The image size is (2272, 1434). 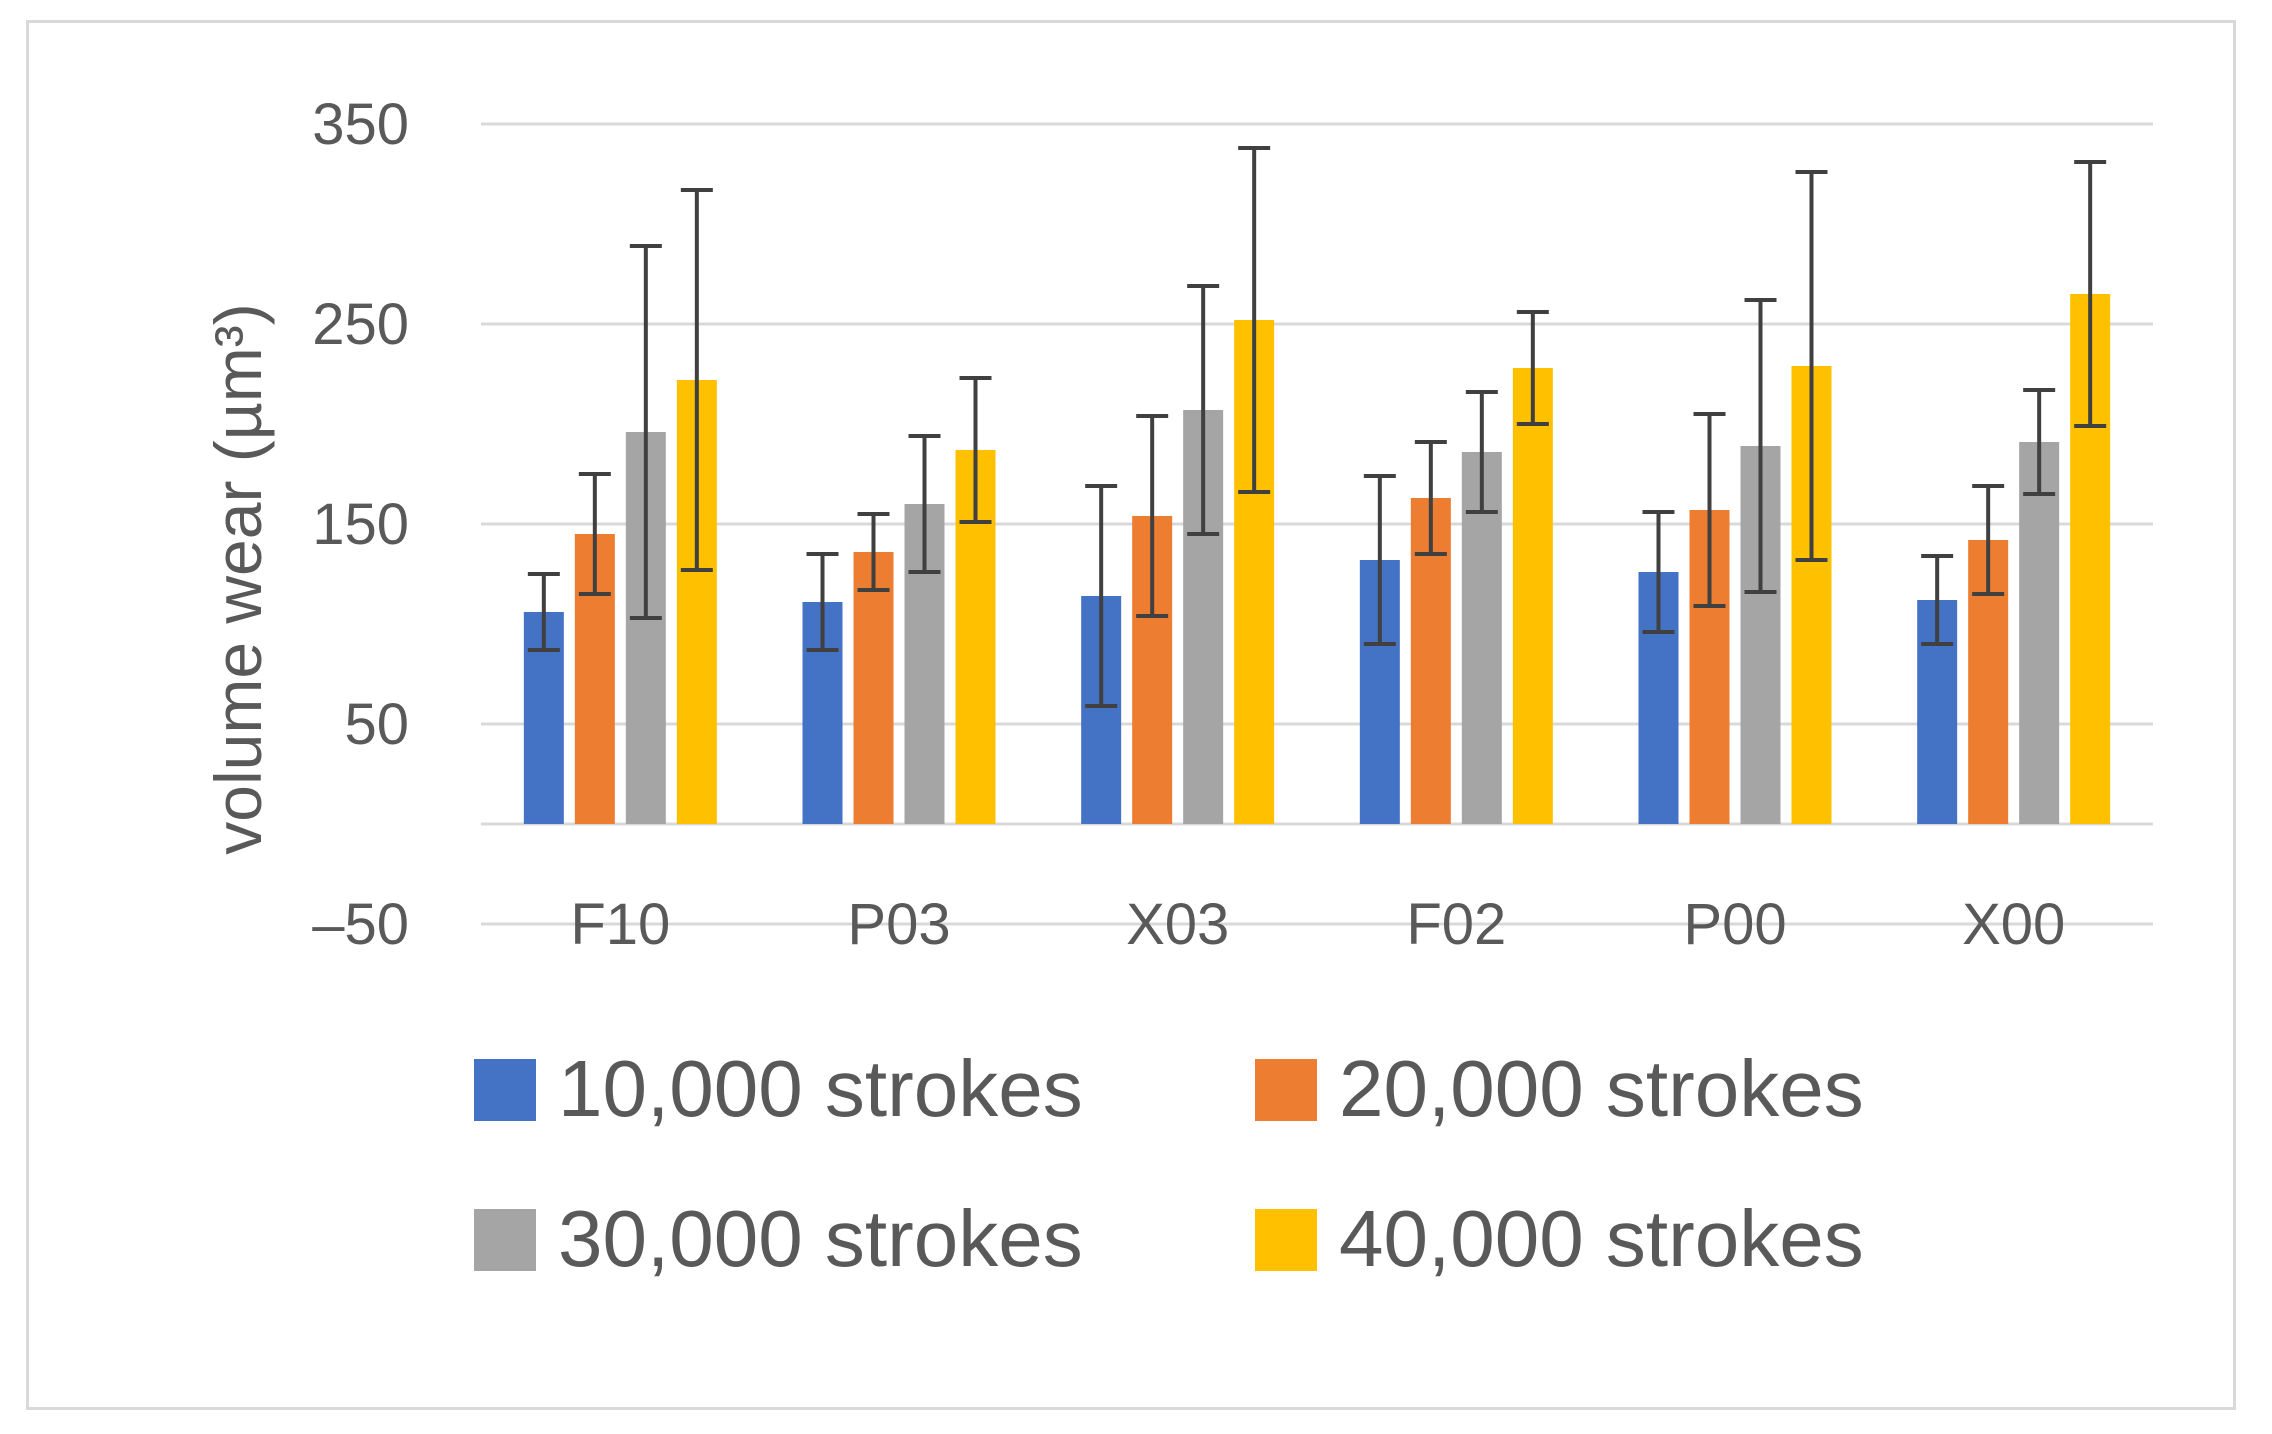 I want to click on y-tick-label: –50, so click(x=360, y=924).